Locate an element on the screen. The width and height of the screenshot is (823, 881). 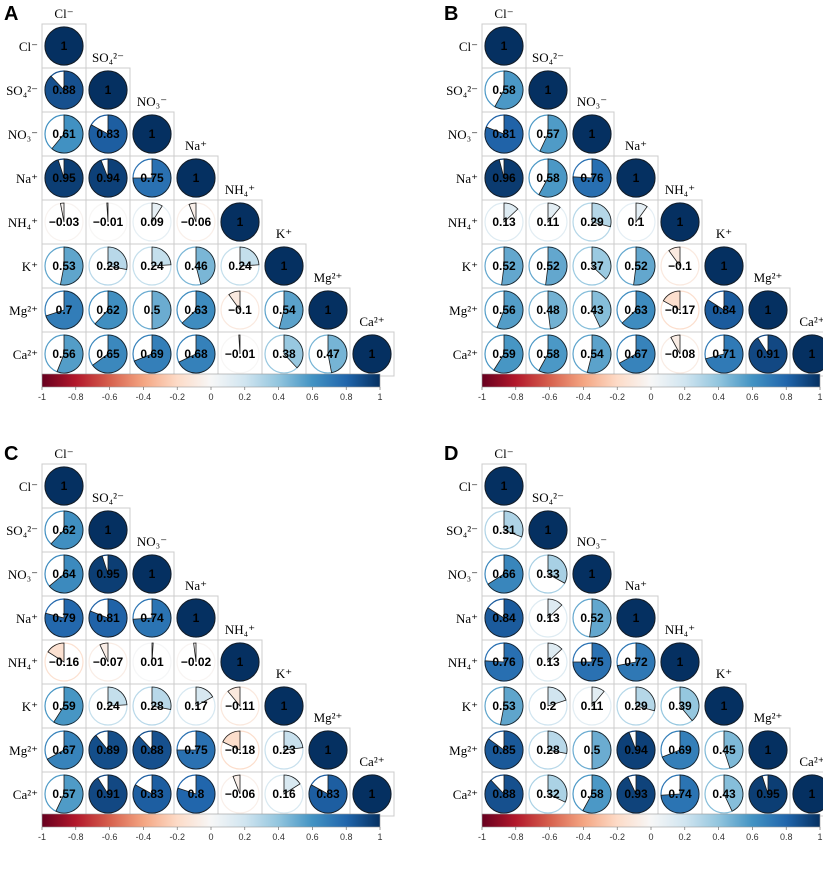
correlation-cell: 0.93 is located at coordinates (636, 794).